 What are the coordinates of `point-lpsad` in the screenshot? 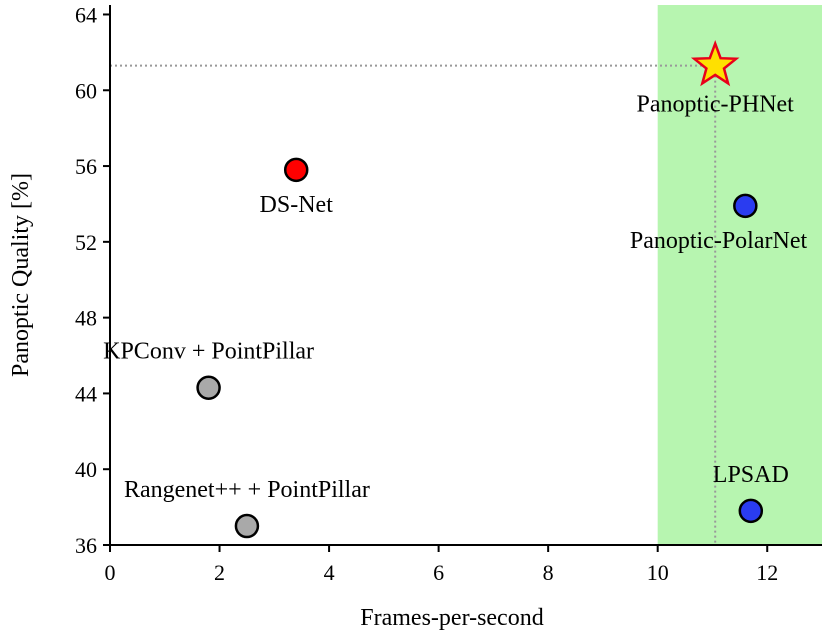 It's located at (751, 511).